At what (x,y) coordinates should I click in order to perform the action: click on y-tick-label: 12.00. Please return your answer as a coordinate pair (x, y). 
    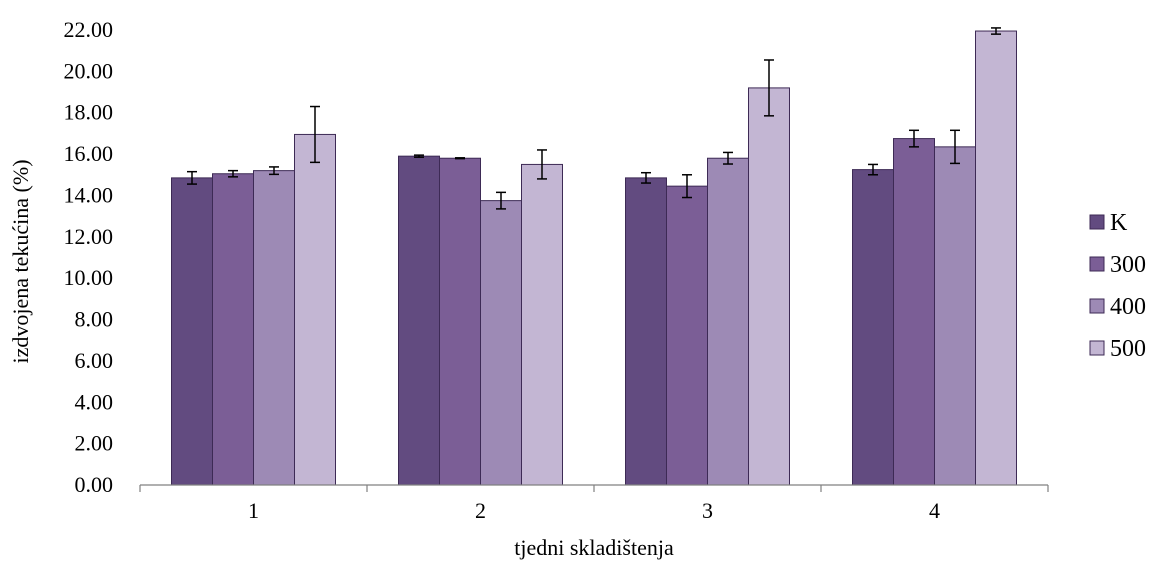
    Looking at the image, I should click on (89, 236).